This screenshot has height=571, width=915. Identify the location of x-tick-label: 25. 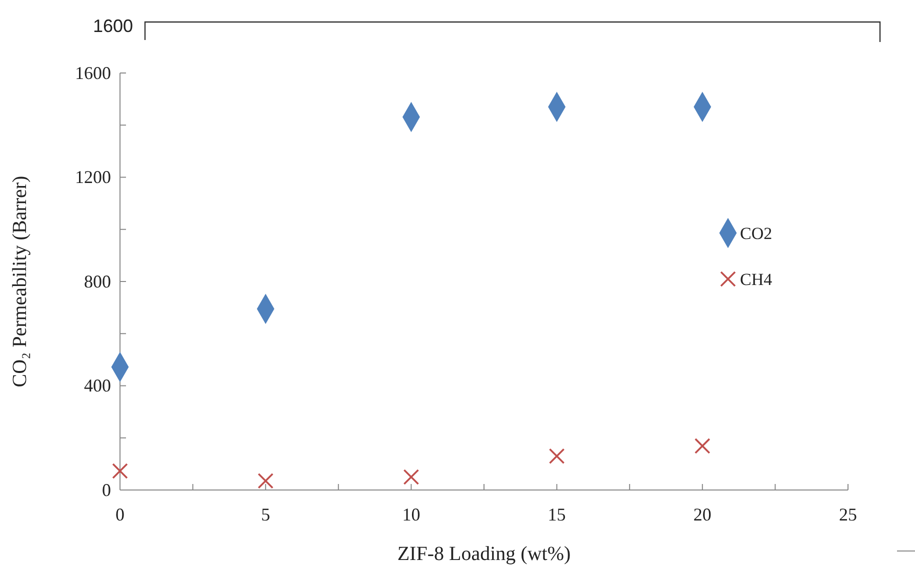
(848, 514).